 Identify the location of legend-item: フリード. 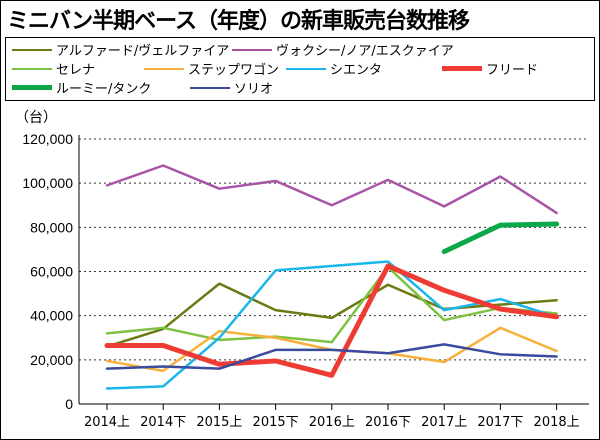
(490, 68).